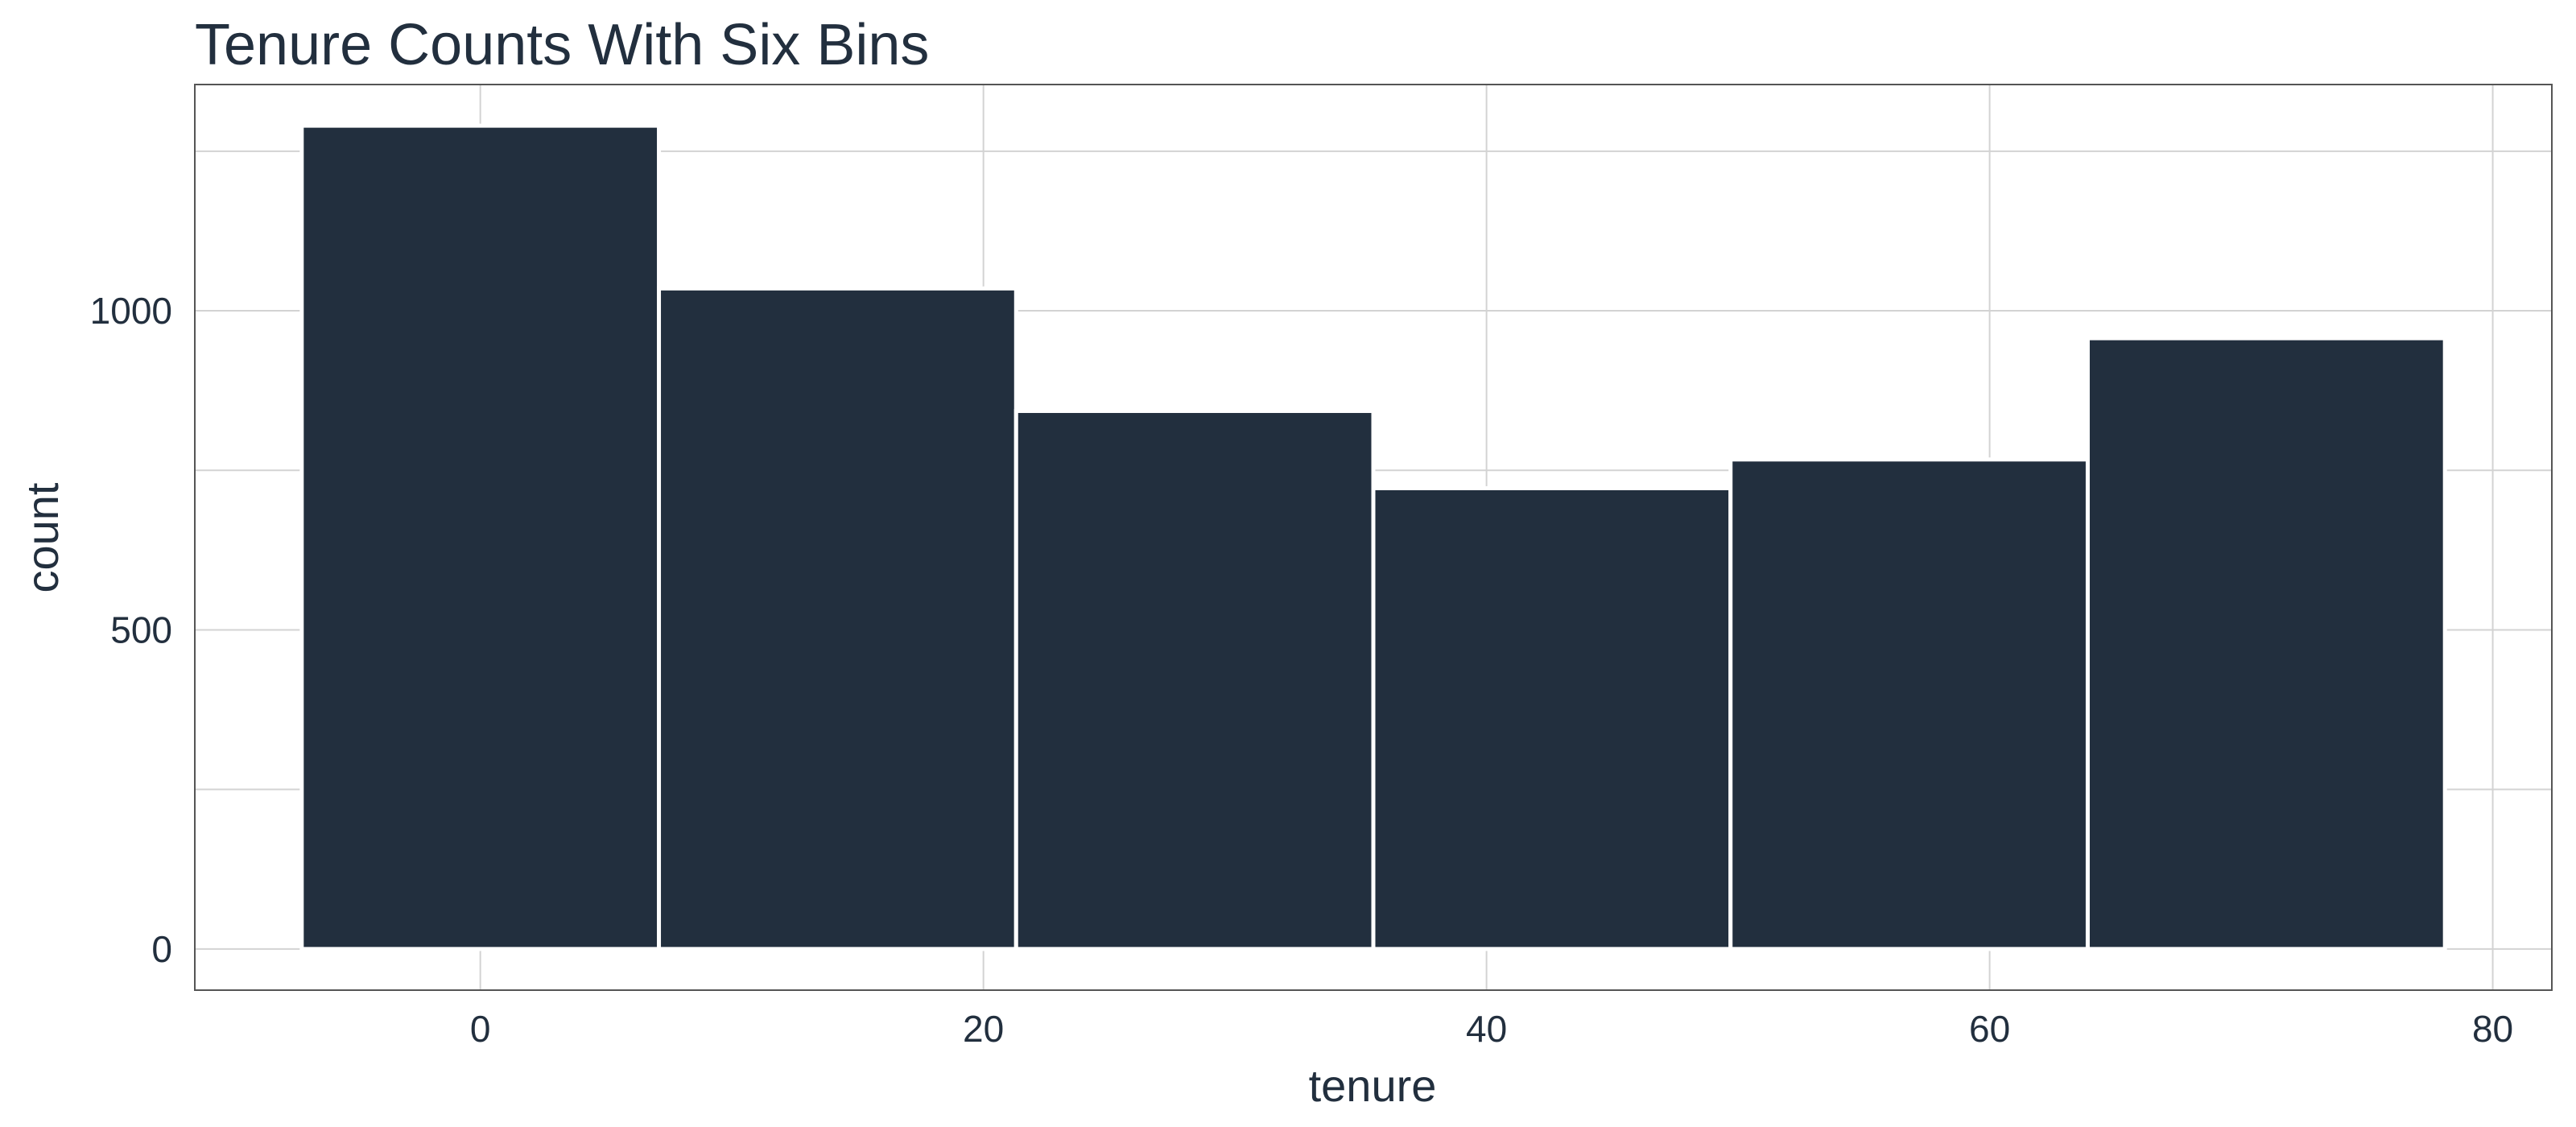  I want to click on x-tick-label: 40, so click(1486, 1029).